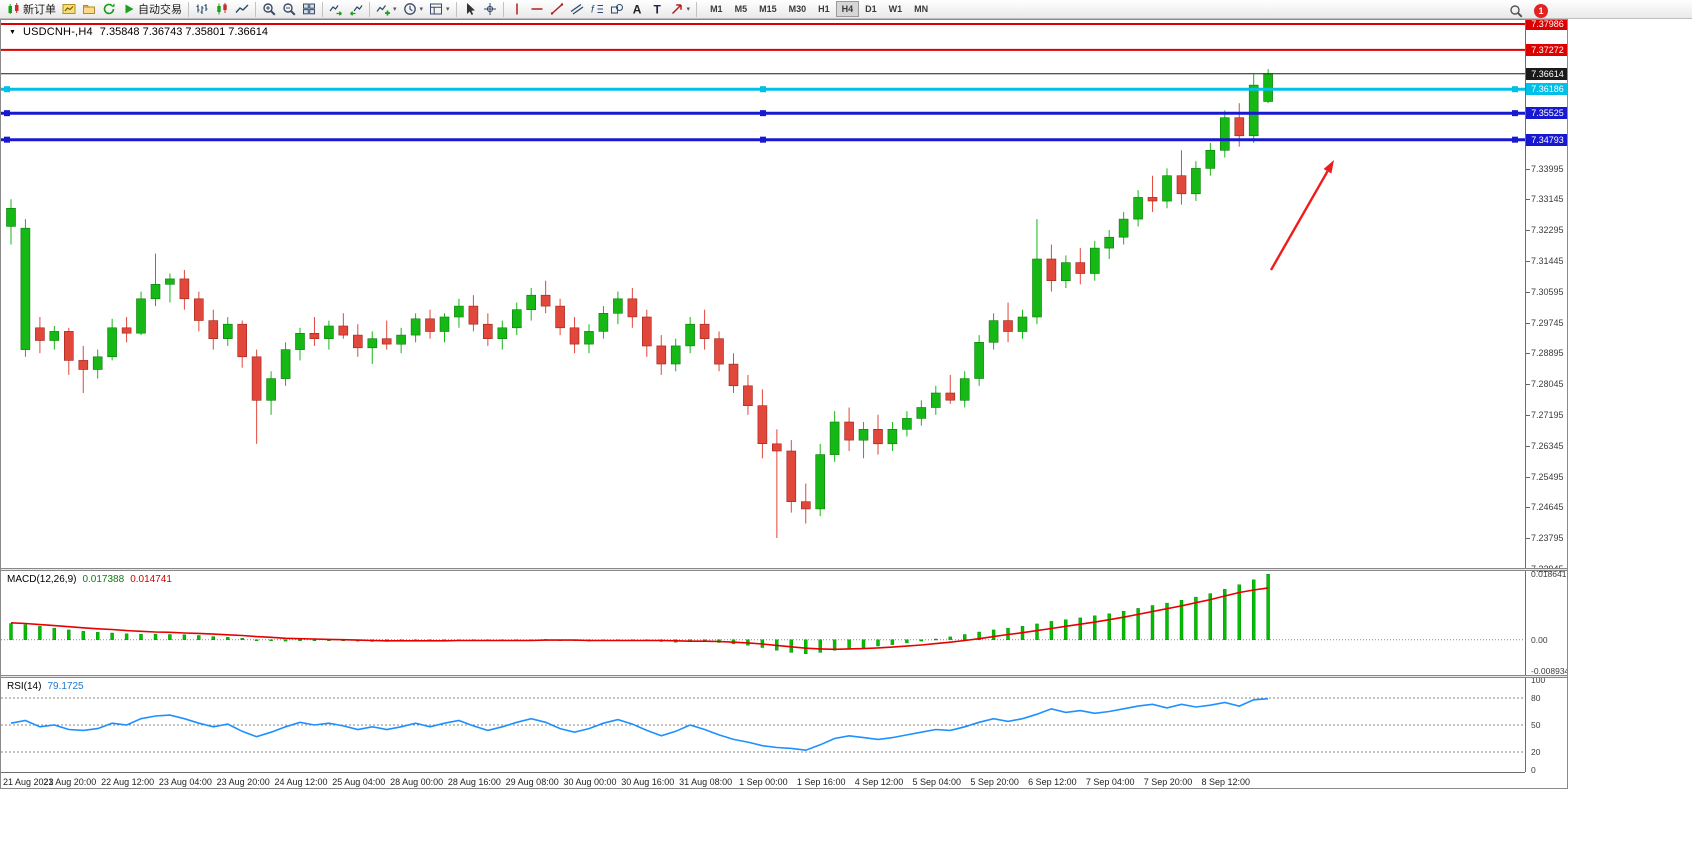 This screenshot has width=1692, height=850. I want to click on timeframe-group: M1 M5 M15 M30 H1 H4 D1 W1 MN, so click(819, 9).